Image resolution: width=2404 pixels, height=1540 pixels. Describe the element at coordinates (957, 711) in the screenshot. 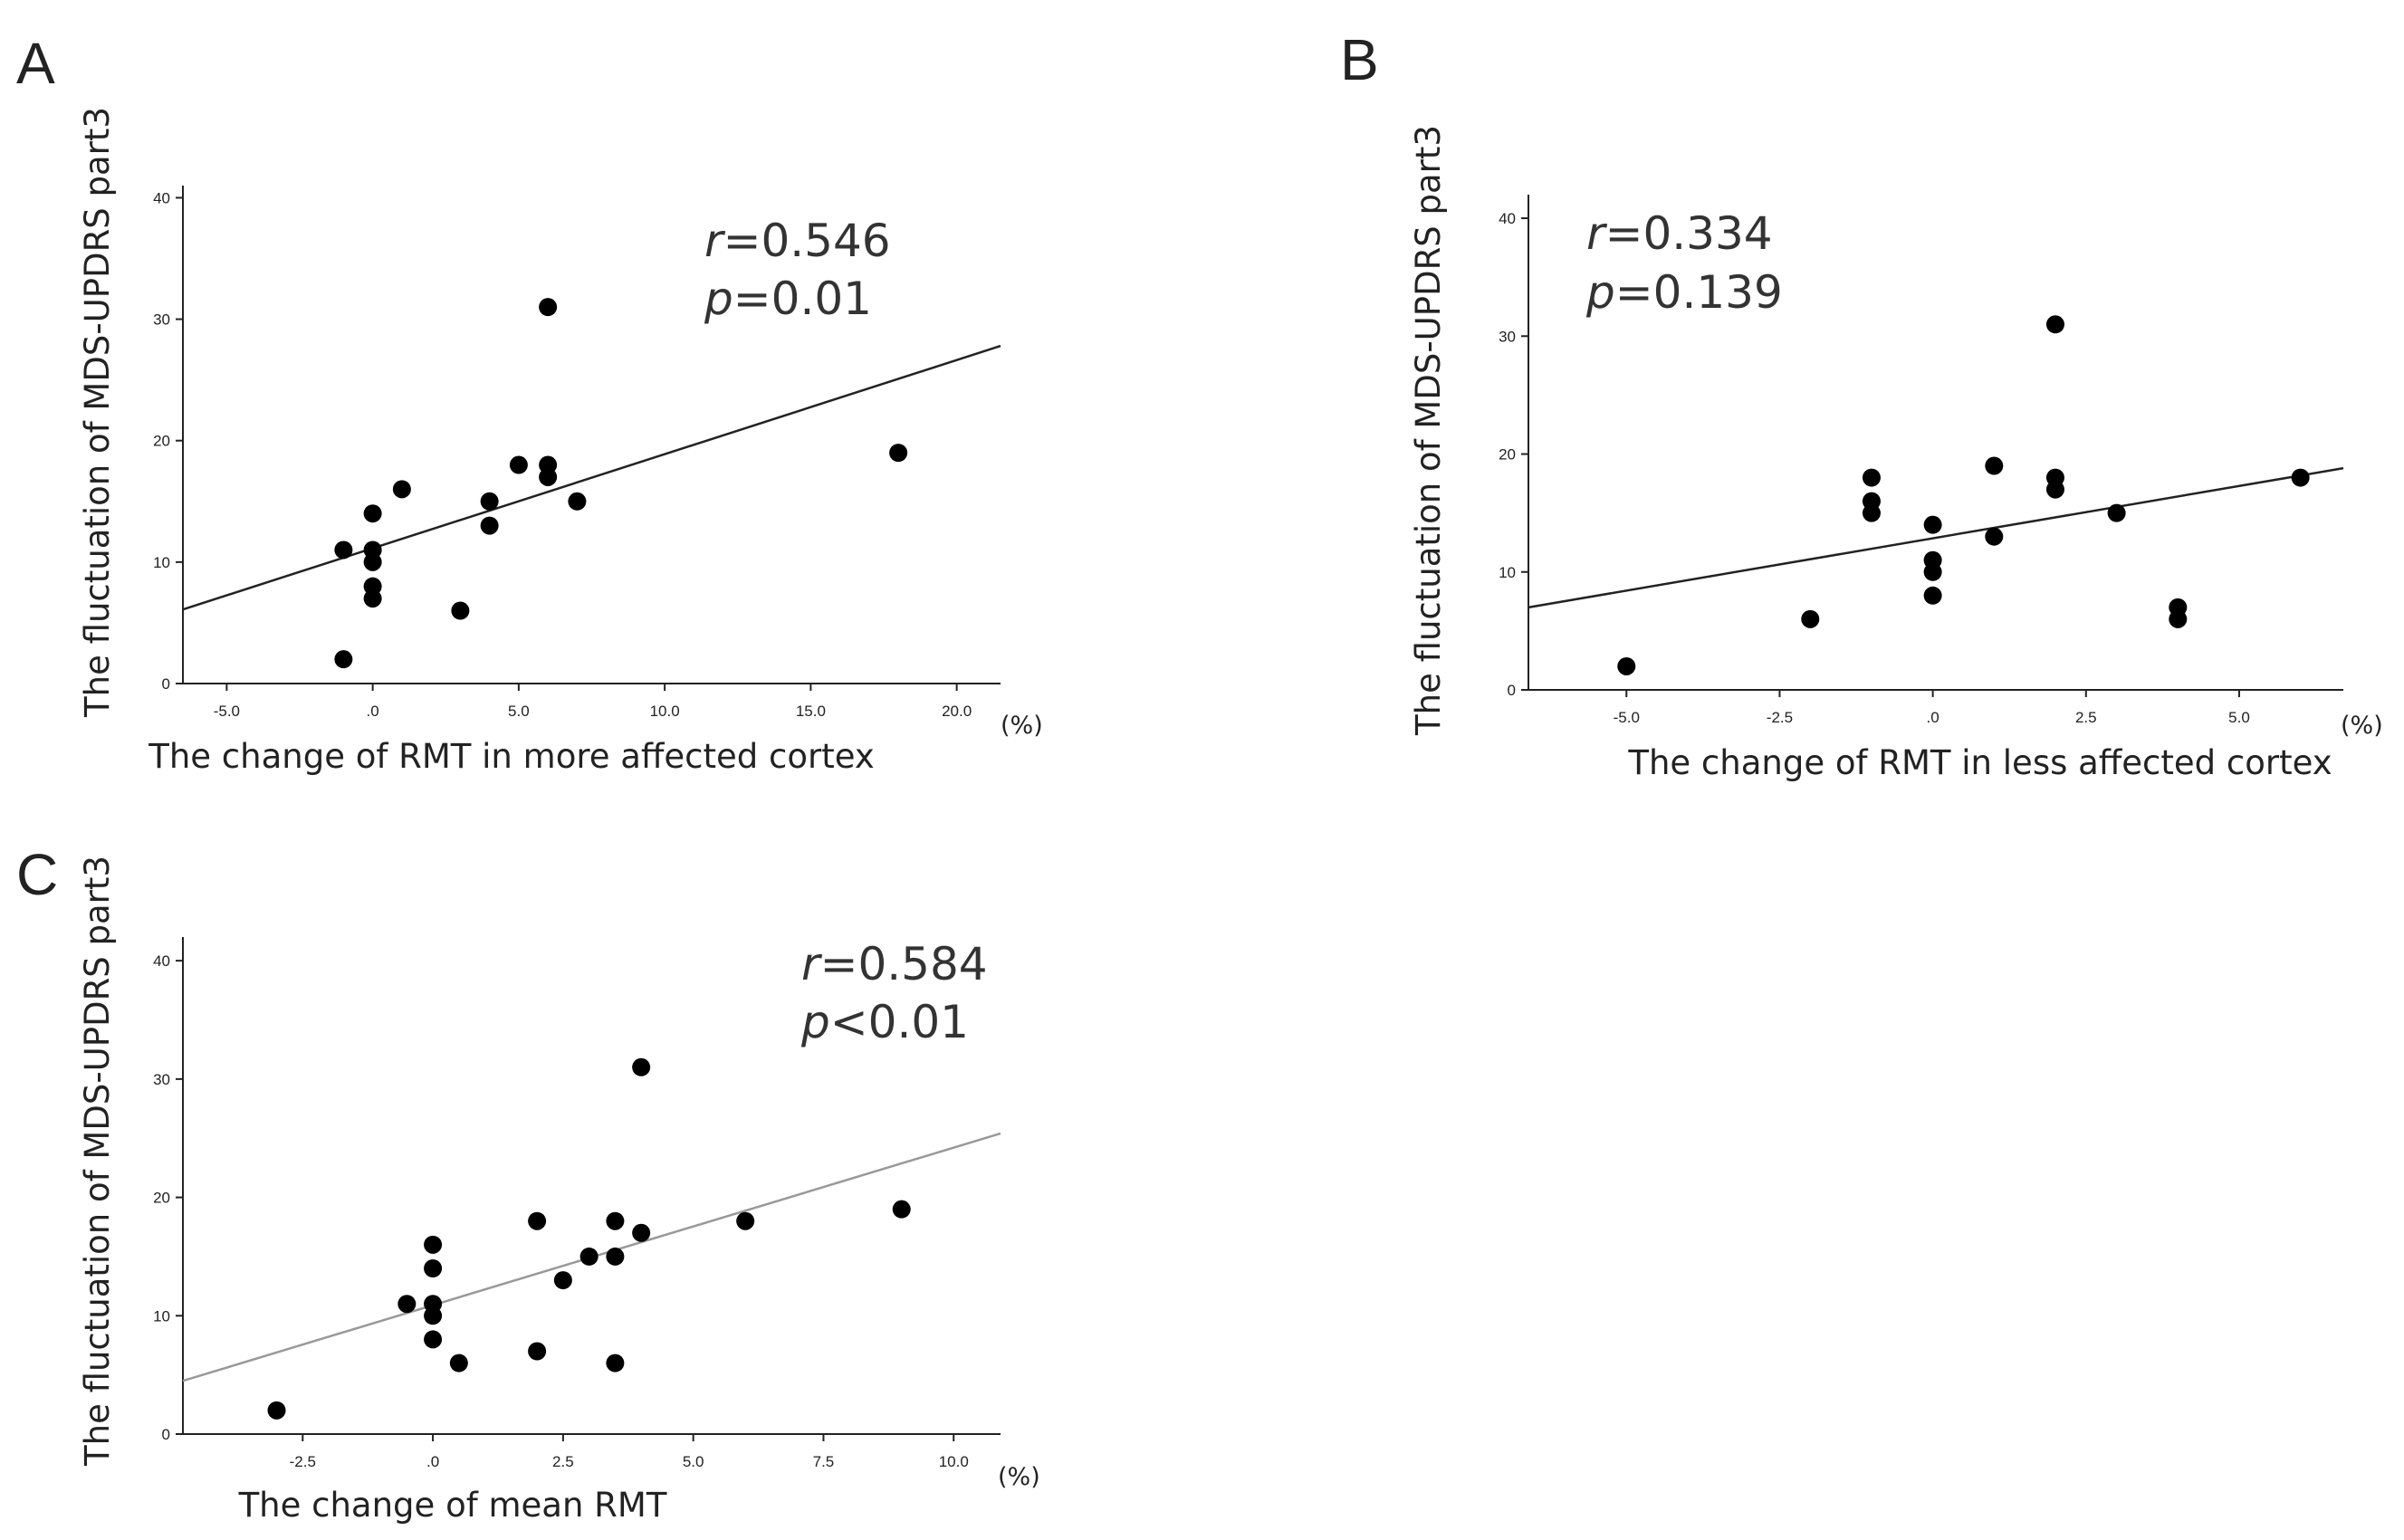

I see `x-tick-label-a: 20.0` at that location.